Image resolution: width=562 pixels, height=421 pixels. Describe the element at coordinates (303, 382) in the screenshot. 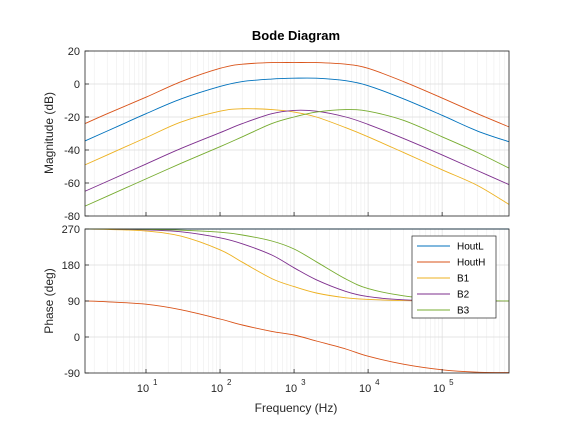

I see `x-tick-exponent: 3` at that location.